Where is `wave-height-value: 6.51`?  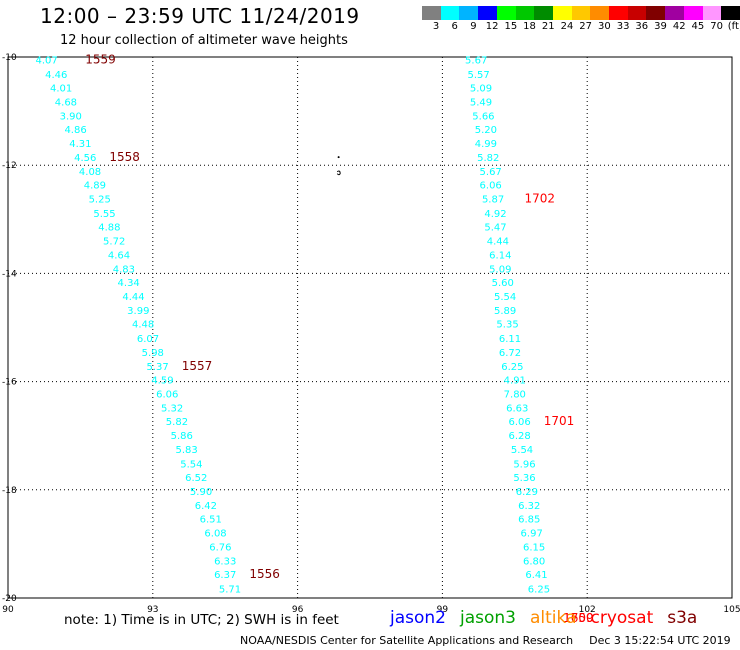 wave-height-value: 6.51 is located at coordinates (211, 519).